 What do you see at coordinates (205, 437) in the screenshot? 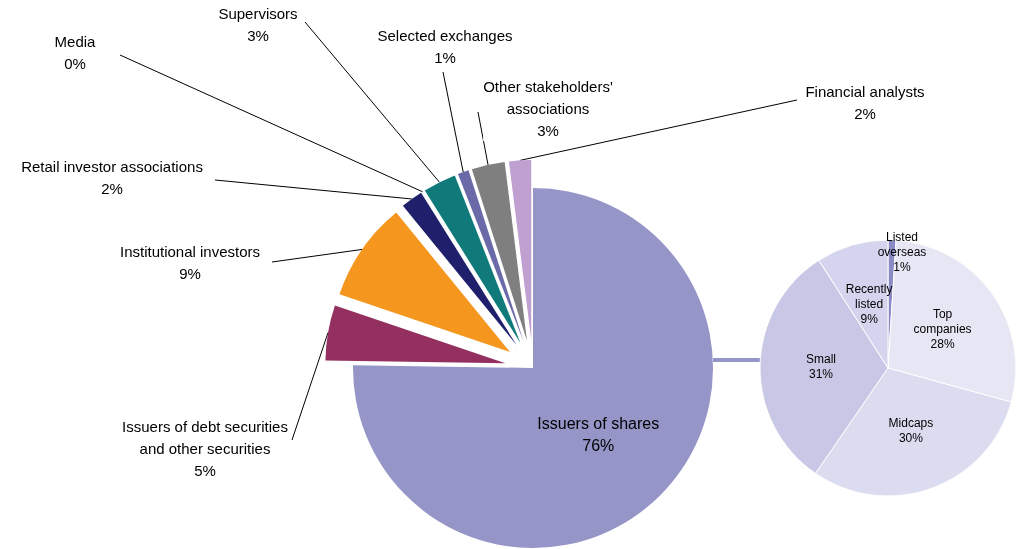
I see `slice-label: Issuers of debt securities and other securities` at bounding box center [205, 437].